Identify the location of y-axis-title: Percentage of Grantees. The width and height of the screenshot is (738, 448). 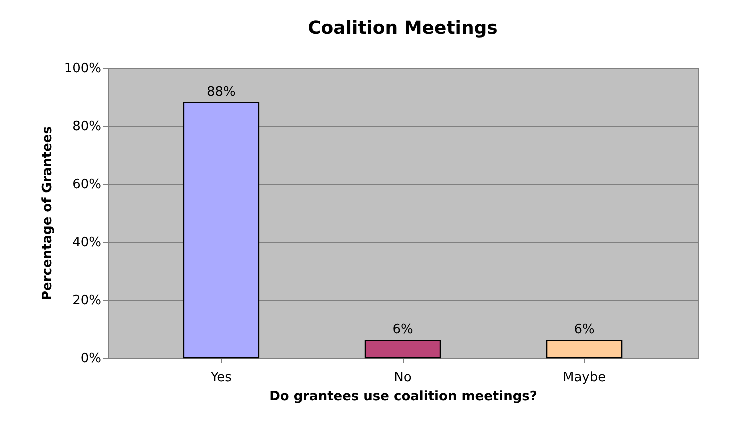
(48, 213).